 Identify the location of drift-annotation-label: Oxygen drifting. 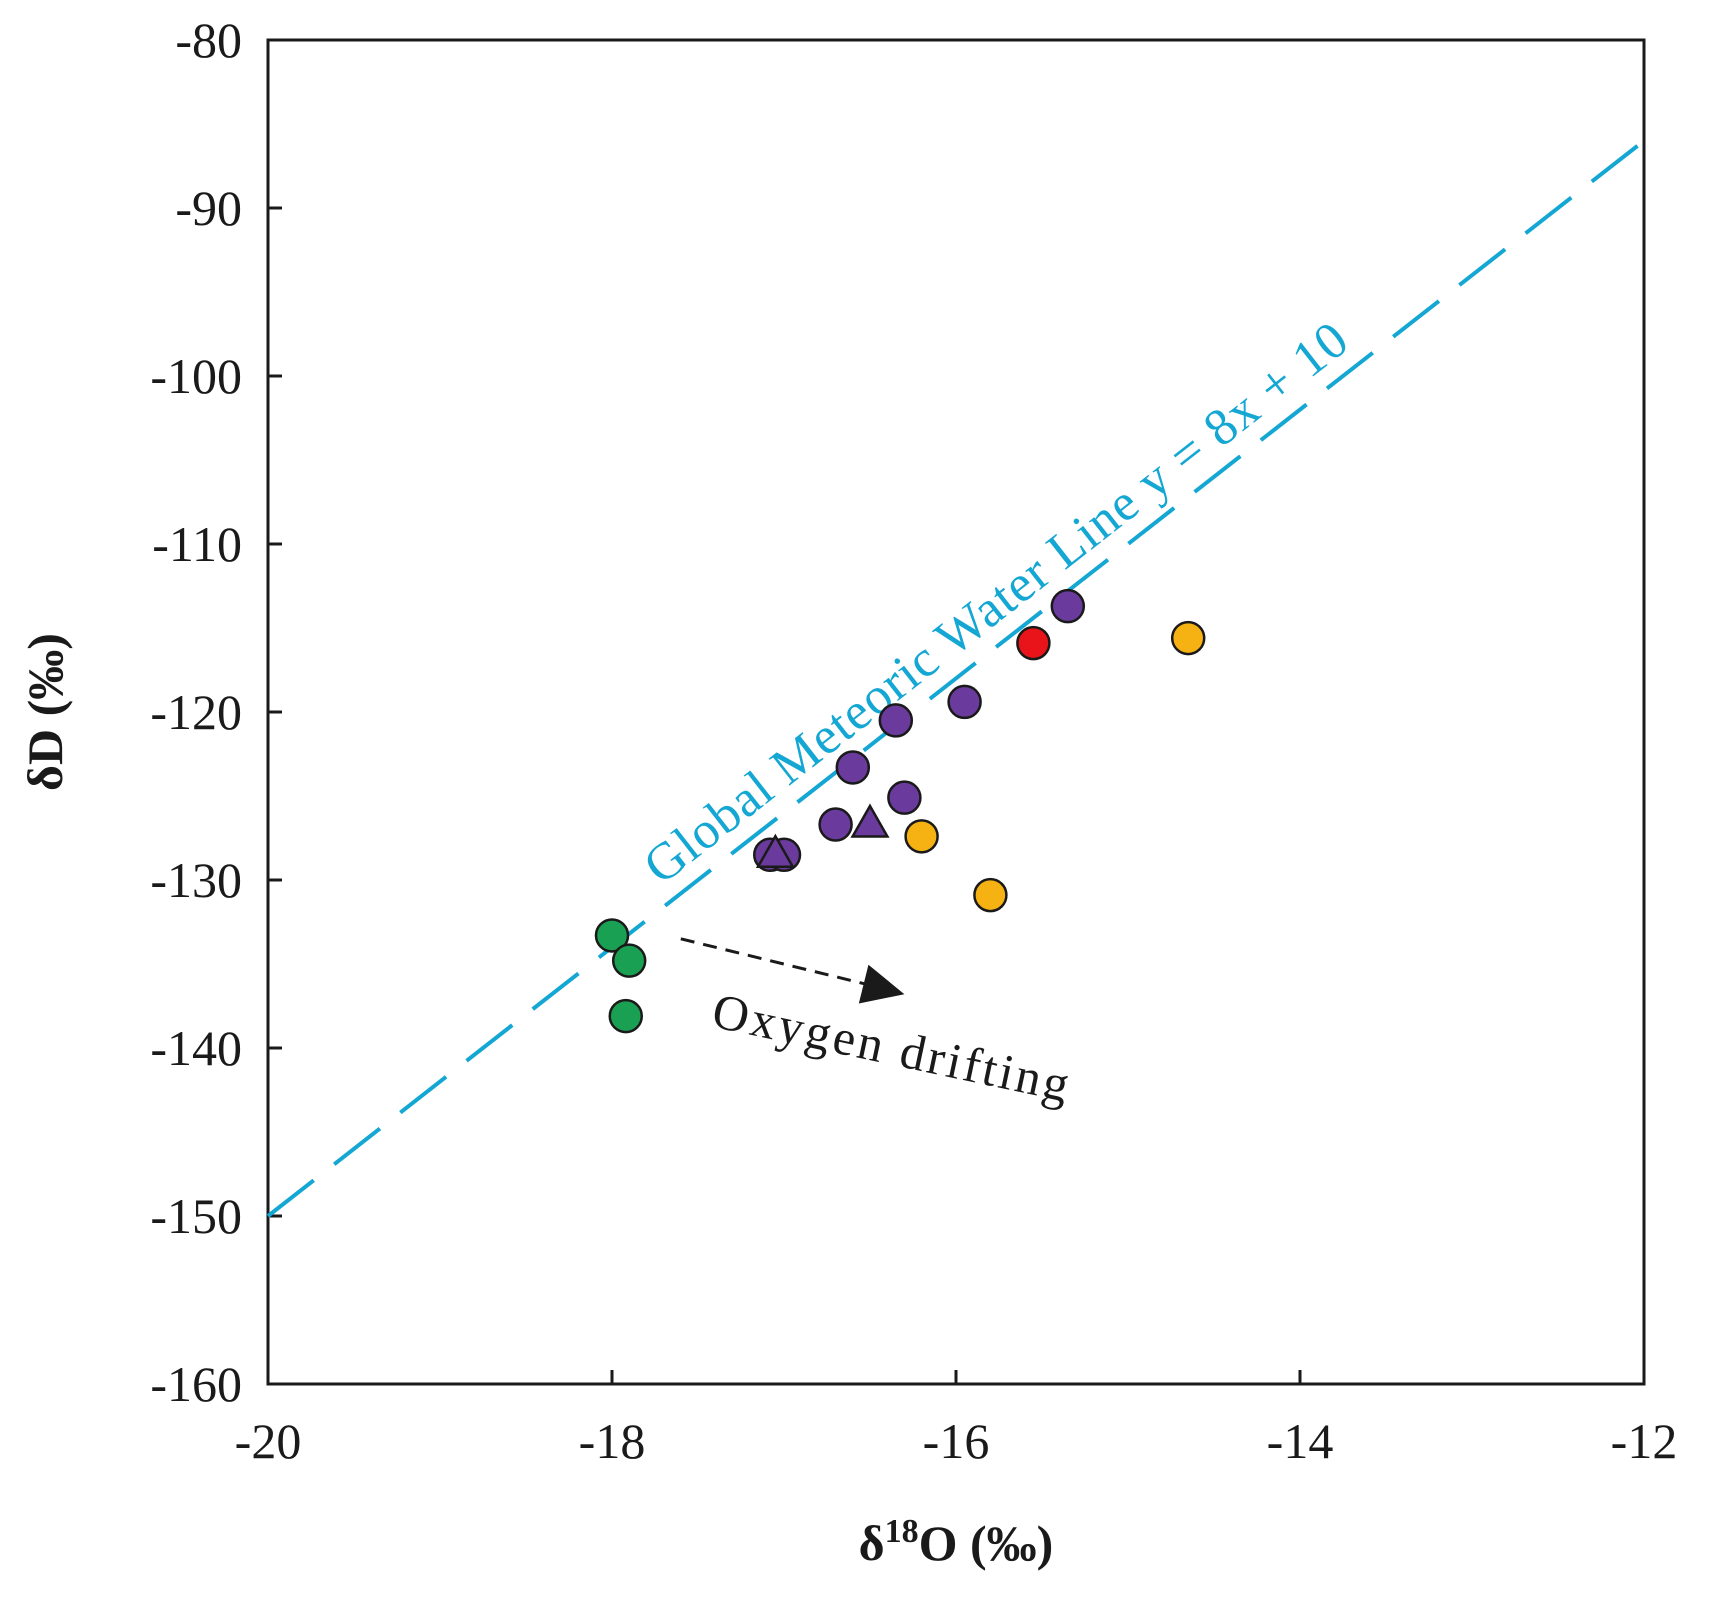
(892, 1047).